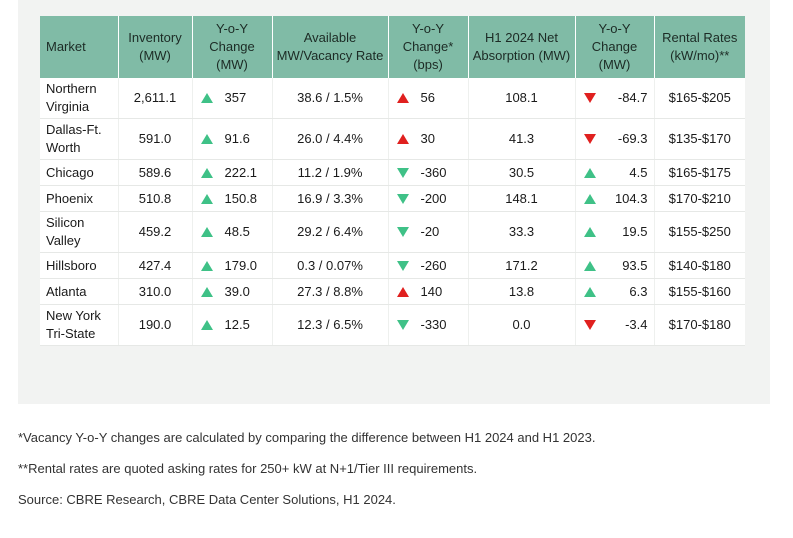 This screenshot has height=538, width=793. What do you see at coordinates (699, 291) in the screenshot?
I see `cell-rental-rates: $155-$160` at bounding box center [699, 291].